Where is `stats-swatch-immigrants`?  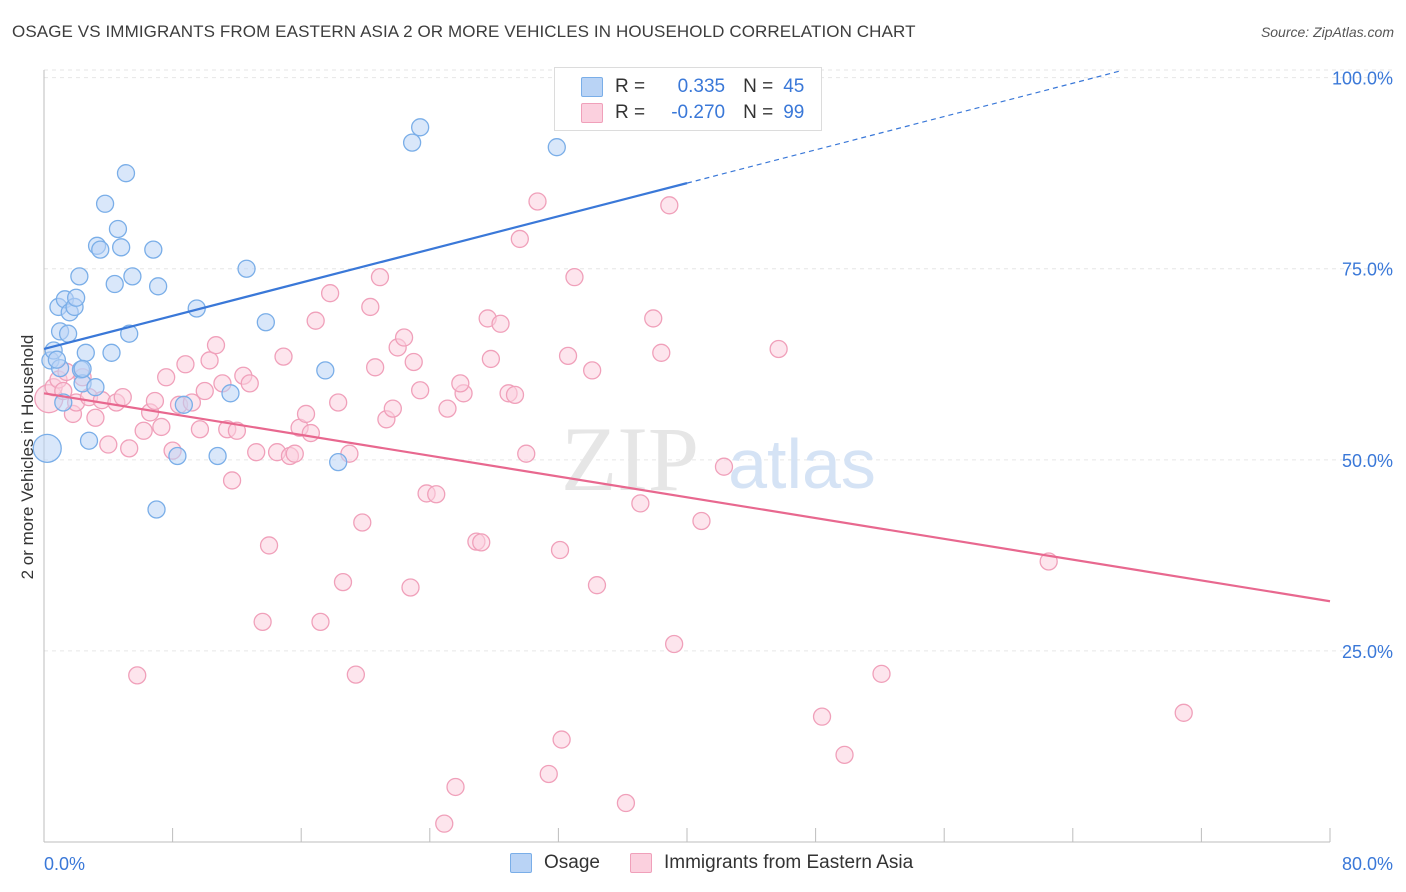 stats-swatch-immigrants is located at coordinates (592, 113).